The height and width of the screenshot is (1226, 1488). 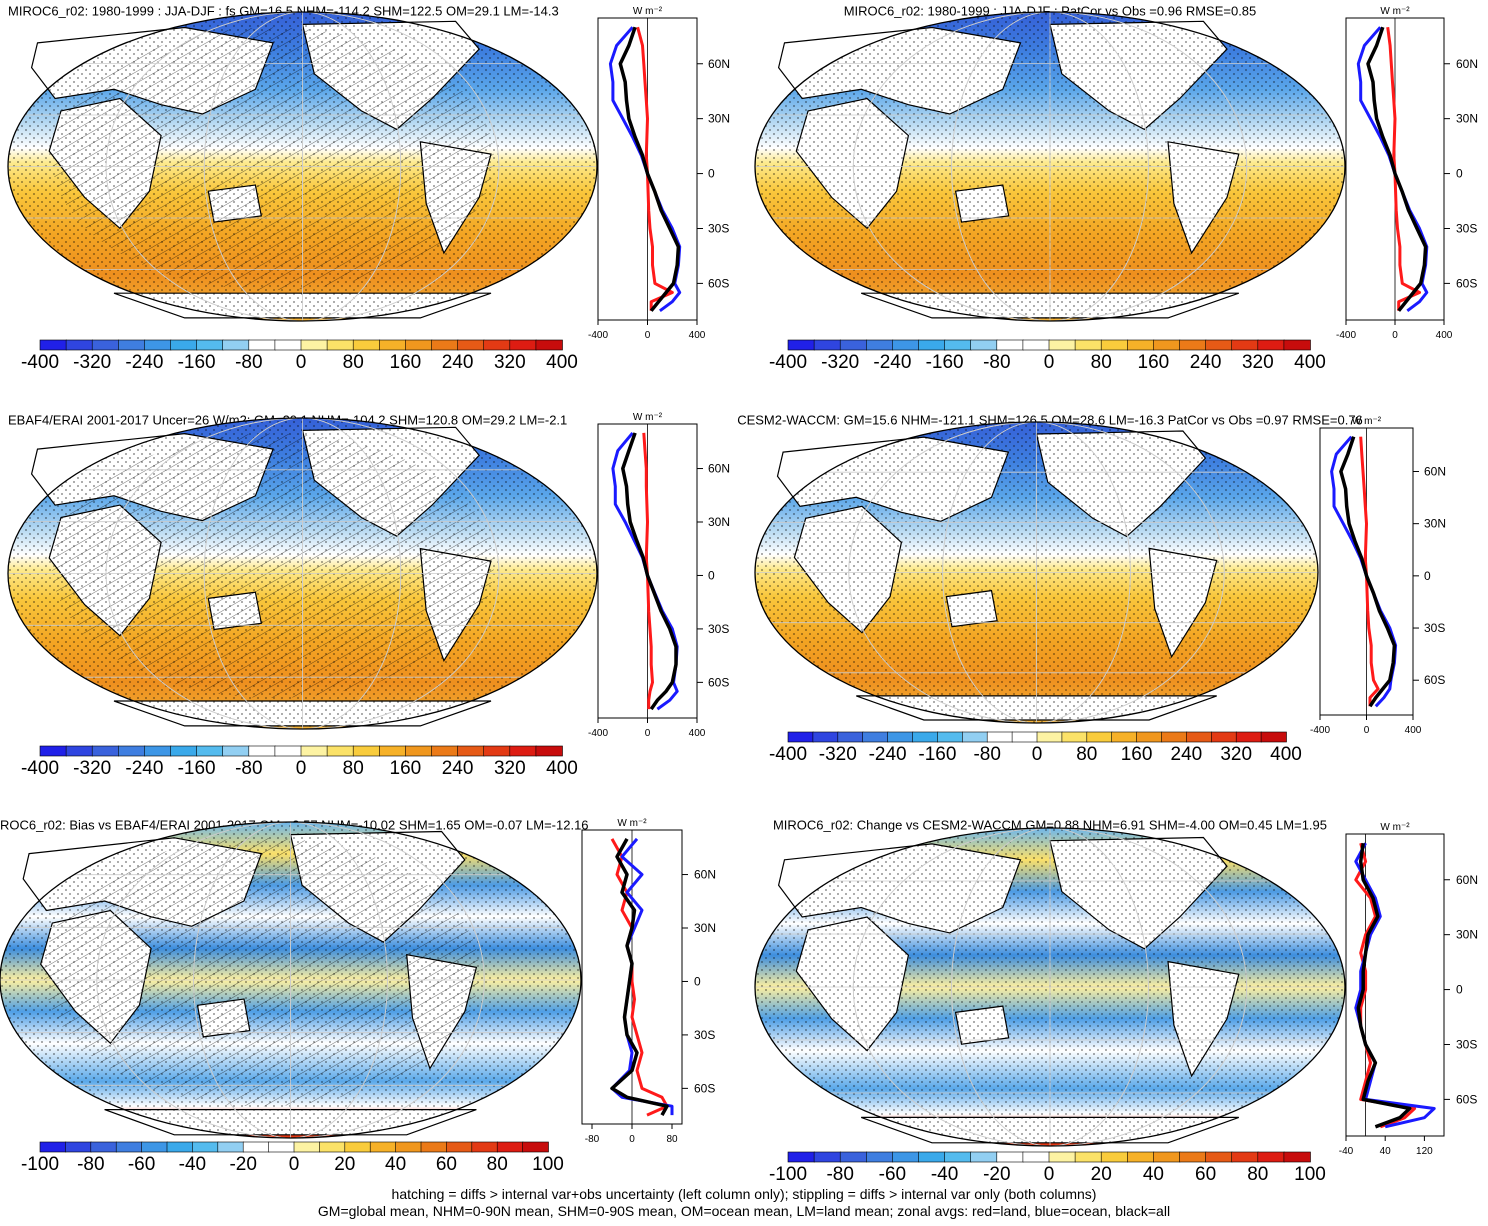 I want to click on colorbar-label: -320, so click(x=92, y=768).